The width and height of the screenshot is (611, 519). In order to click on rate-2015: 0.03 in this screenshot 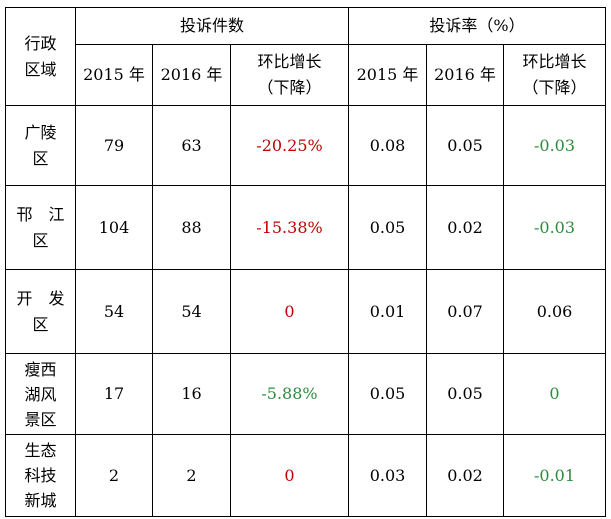, I will do `click(387, 475)`.